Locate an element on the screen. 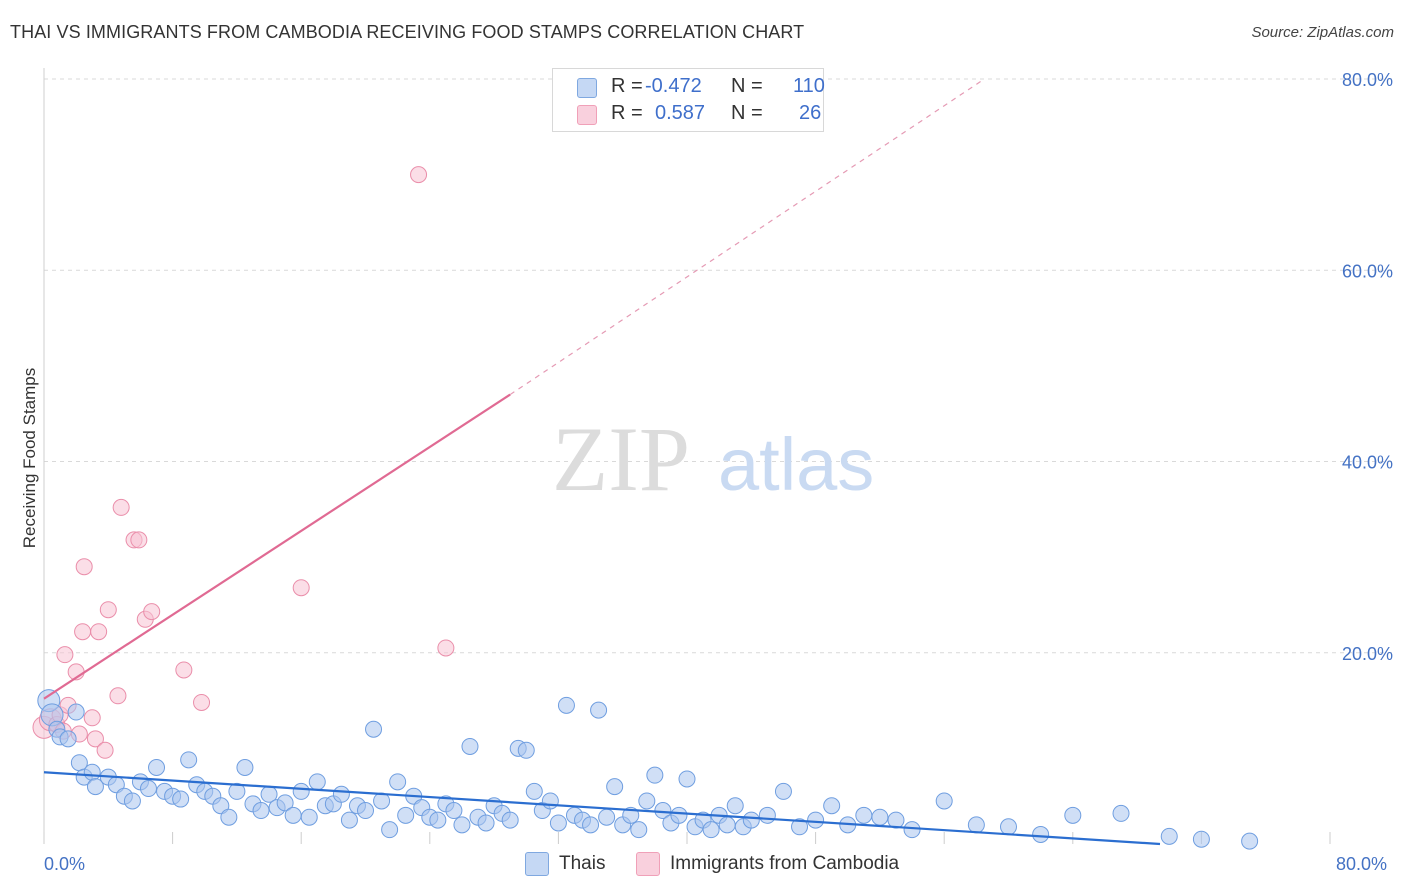 This screenshot has width=1406, height=892. watermark-atlas: atlas is located at coordinates (796, 464).